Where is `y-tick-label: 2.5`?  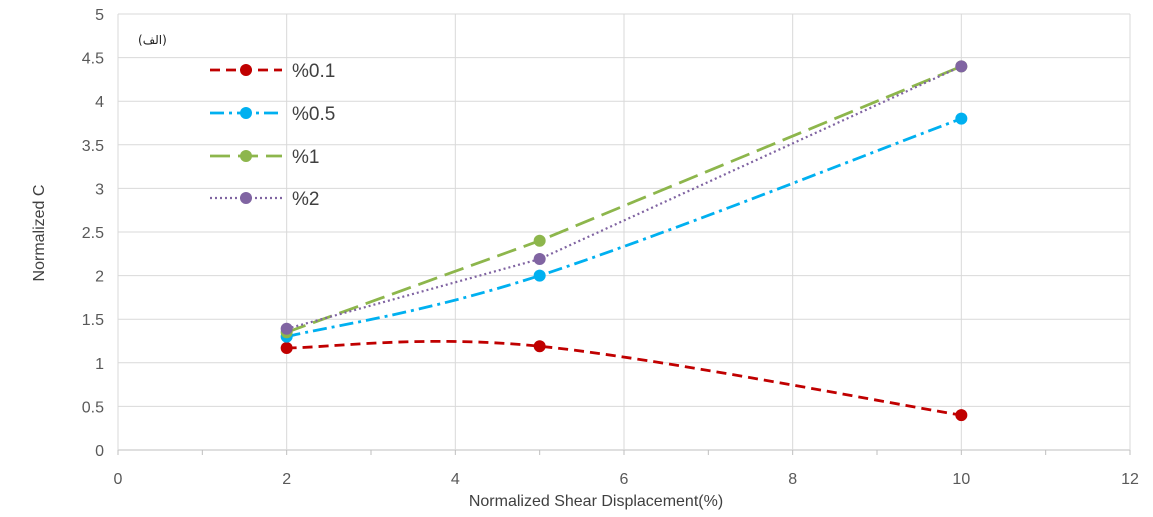
y-tick-label: 2.5 is located at coordinates (93, 233).